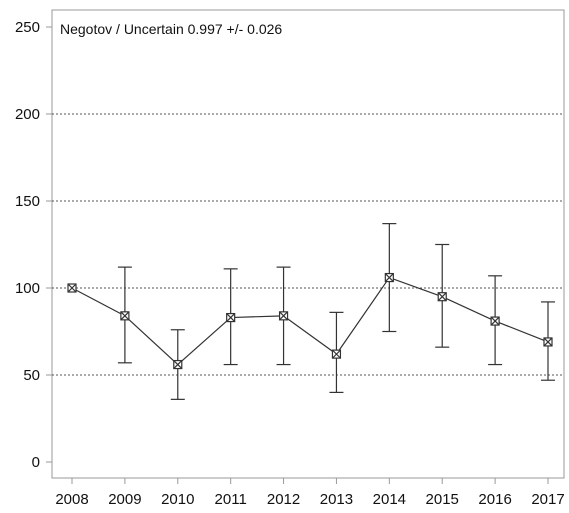  What do you see at coordinates (27, 201) in the screenshot?
I see `y-tick-label: 150` at bounding box center [27, 201].